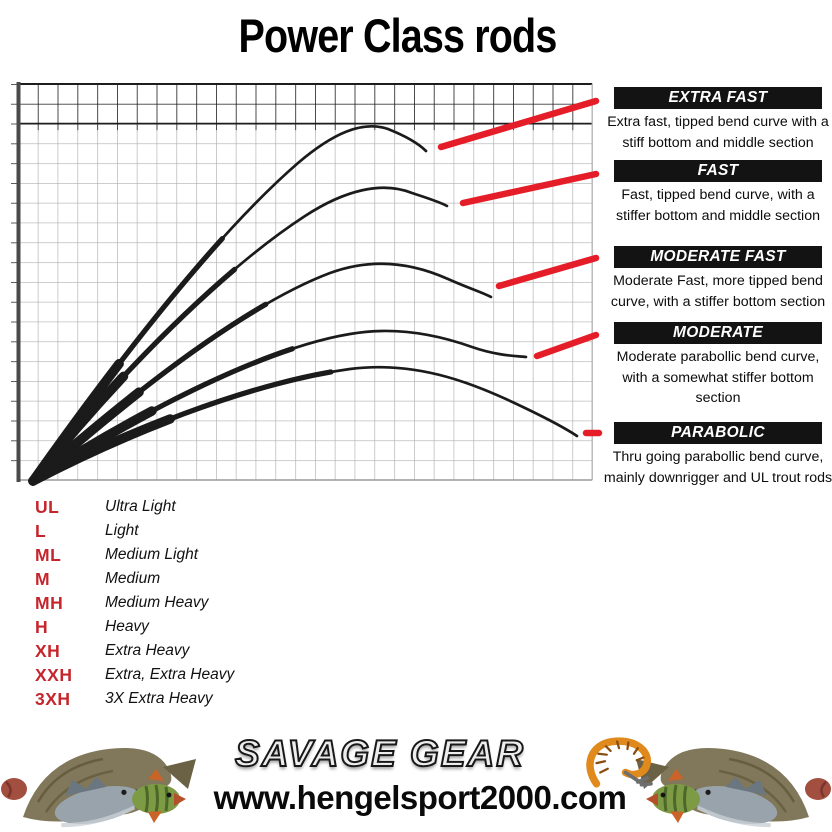 The image size is (832, 832). What do you see at coordinates (518, 124) in the screenshot?
I see `pointer-line-extra-fast` at bounding box center [518, 124].